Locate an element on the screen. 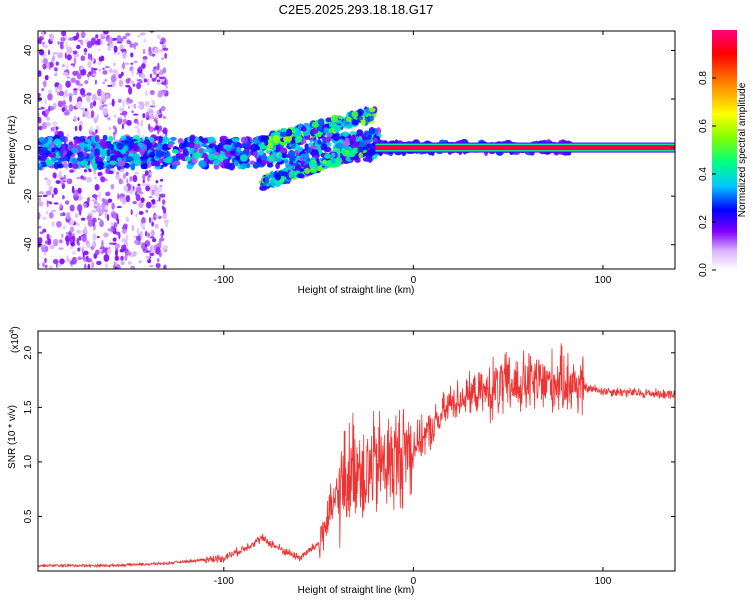 This screenshot has height=600, width=750. x-tick-label: 0 is located at coordinates (414, 581).